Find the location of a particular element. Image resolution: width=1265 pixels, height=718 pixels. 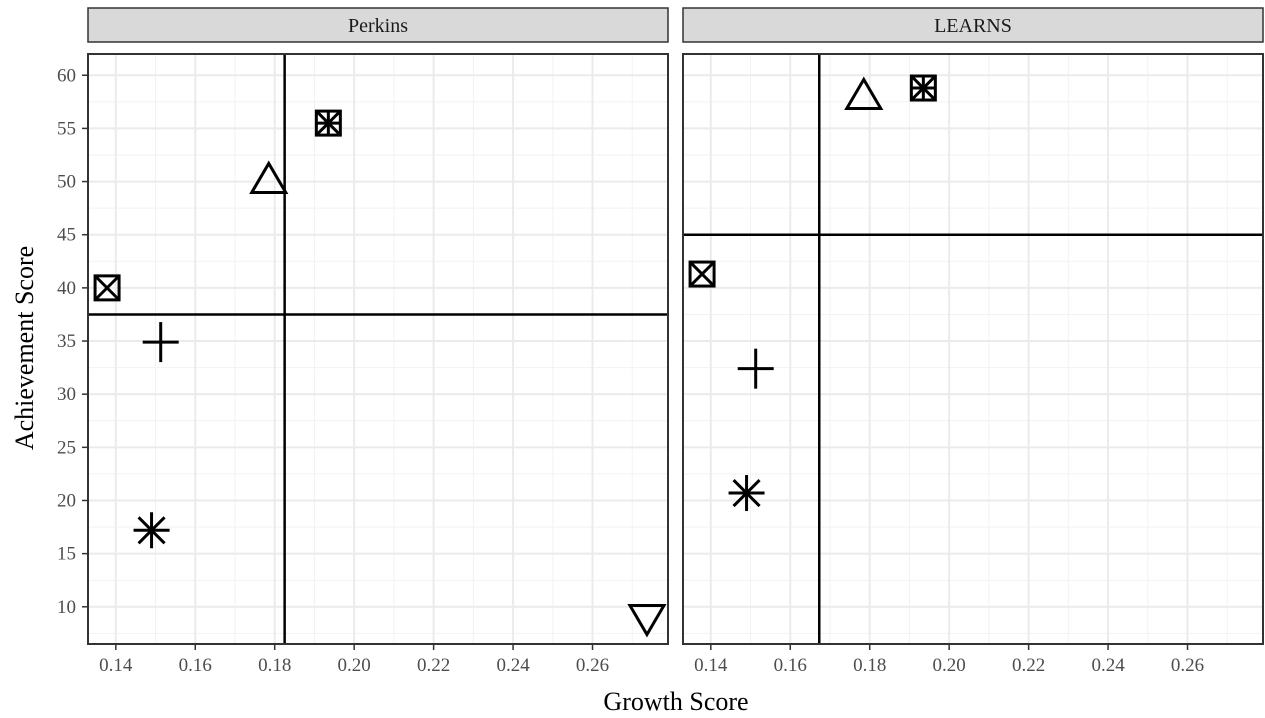

y-tick-label: 30 is located at coordinates (66, 394).